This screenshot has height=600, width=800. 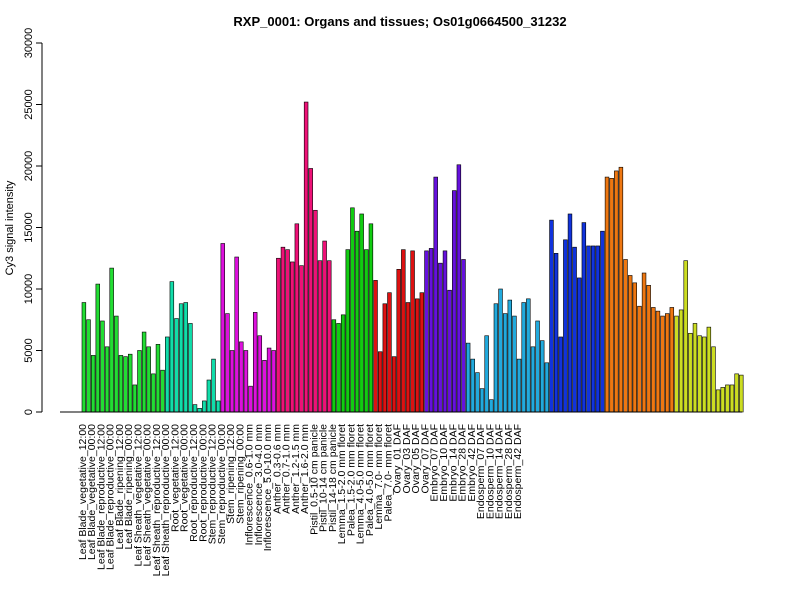 I want to click on x-tick-label: Anther_1.2-1.5 mm, so click(x=296, y=469).